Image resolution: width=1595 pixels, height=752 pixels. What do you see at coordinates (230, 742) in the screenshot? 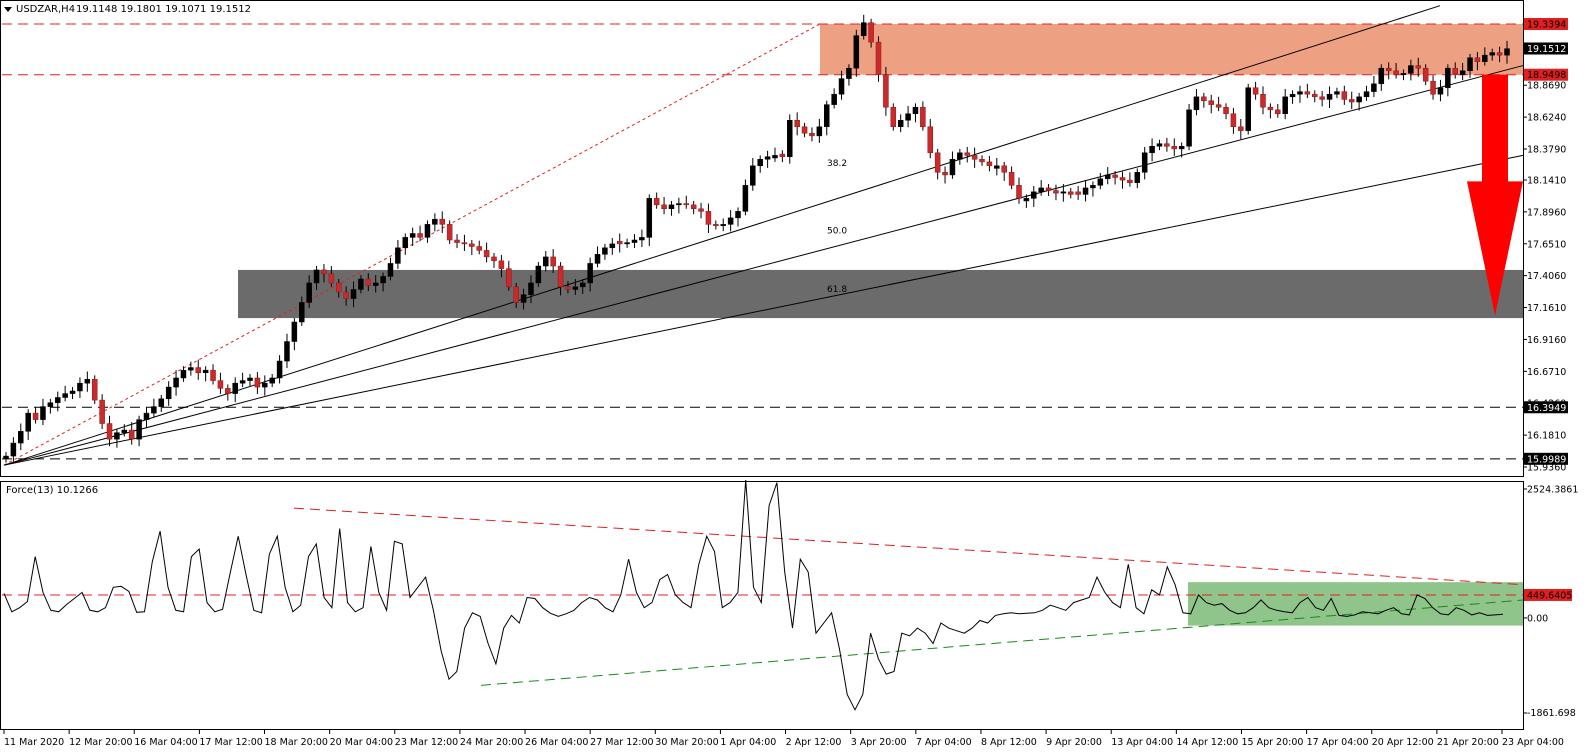
I see `time-tick-label: 17 Mar 12:00` at bounding box center [230, 742].